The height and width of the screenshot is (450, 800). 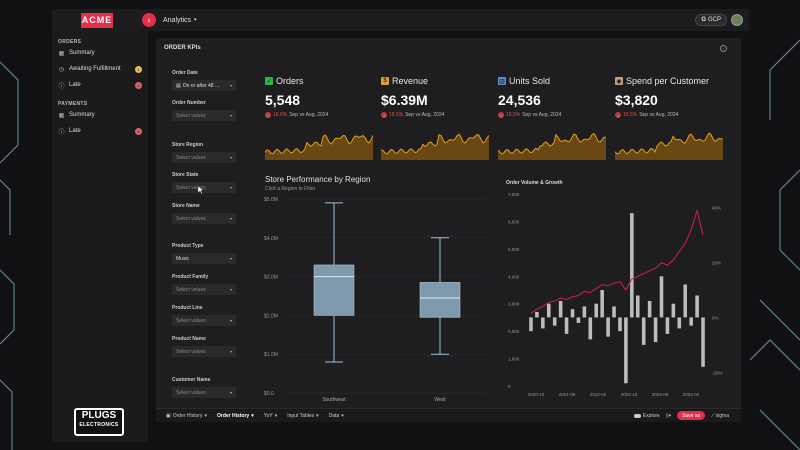 I want to click on calendar-icon: ▤, so click(x=178, y=85).